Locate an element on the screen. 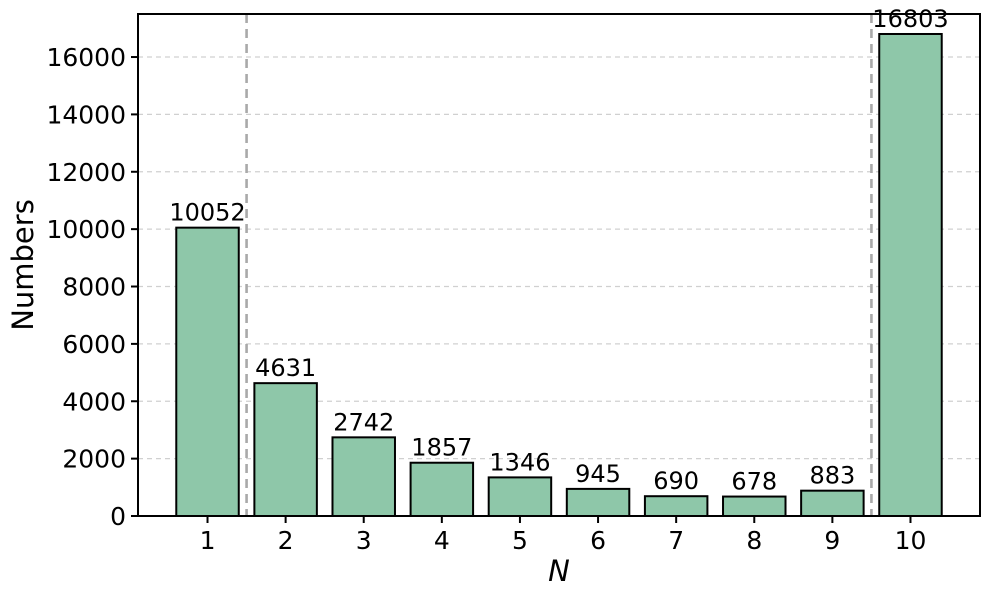 This screenshot has height=598, width=997. bar-value-label: 1346 is located at coordinates (519, 462).